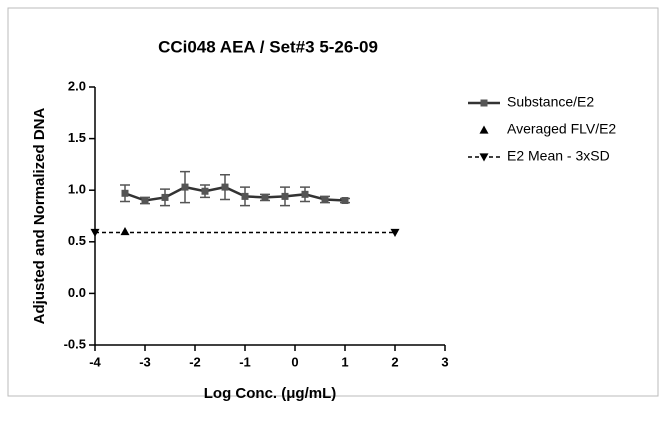 Image resolution: width=666 pixels, height=427 pixels. What do you see at coordinates (75, 343) in the screenshot?
I see `y-tick-label: -0.5` at bounding box center [75, 343].